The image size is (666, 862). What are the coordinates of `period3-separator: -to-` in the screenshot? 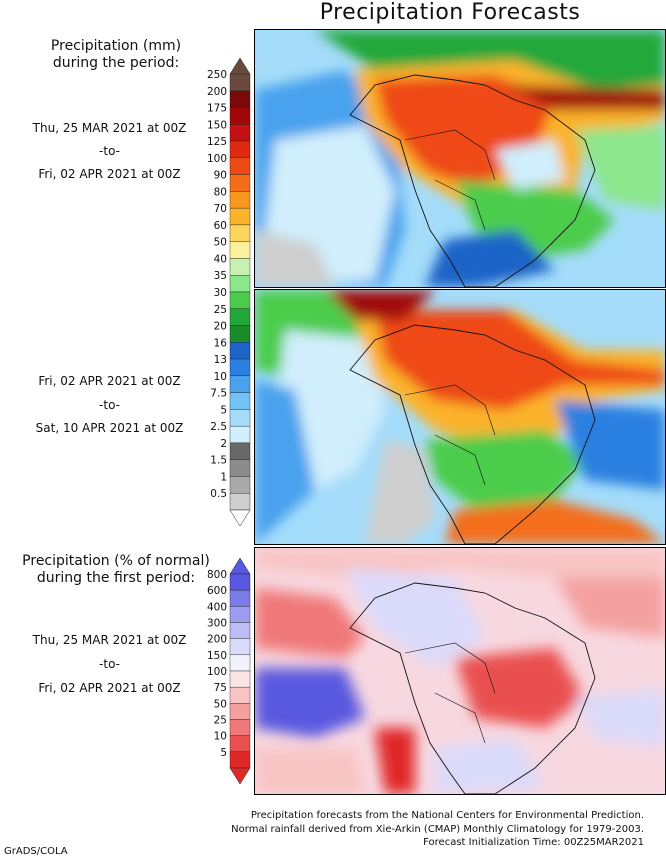 It's located at (109, 664).